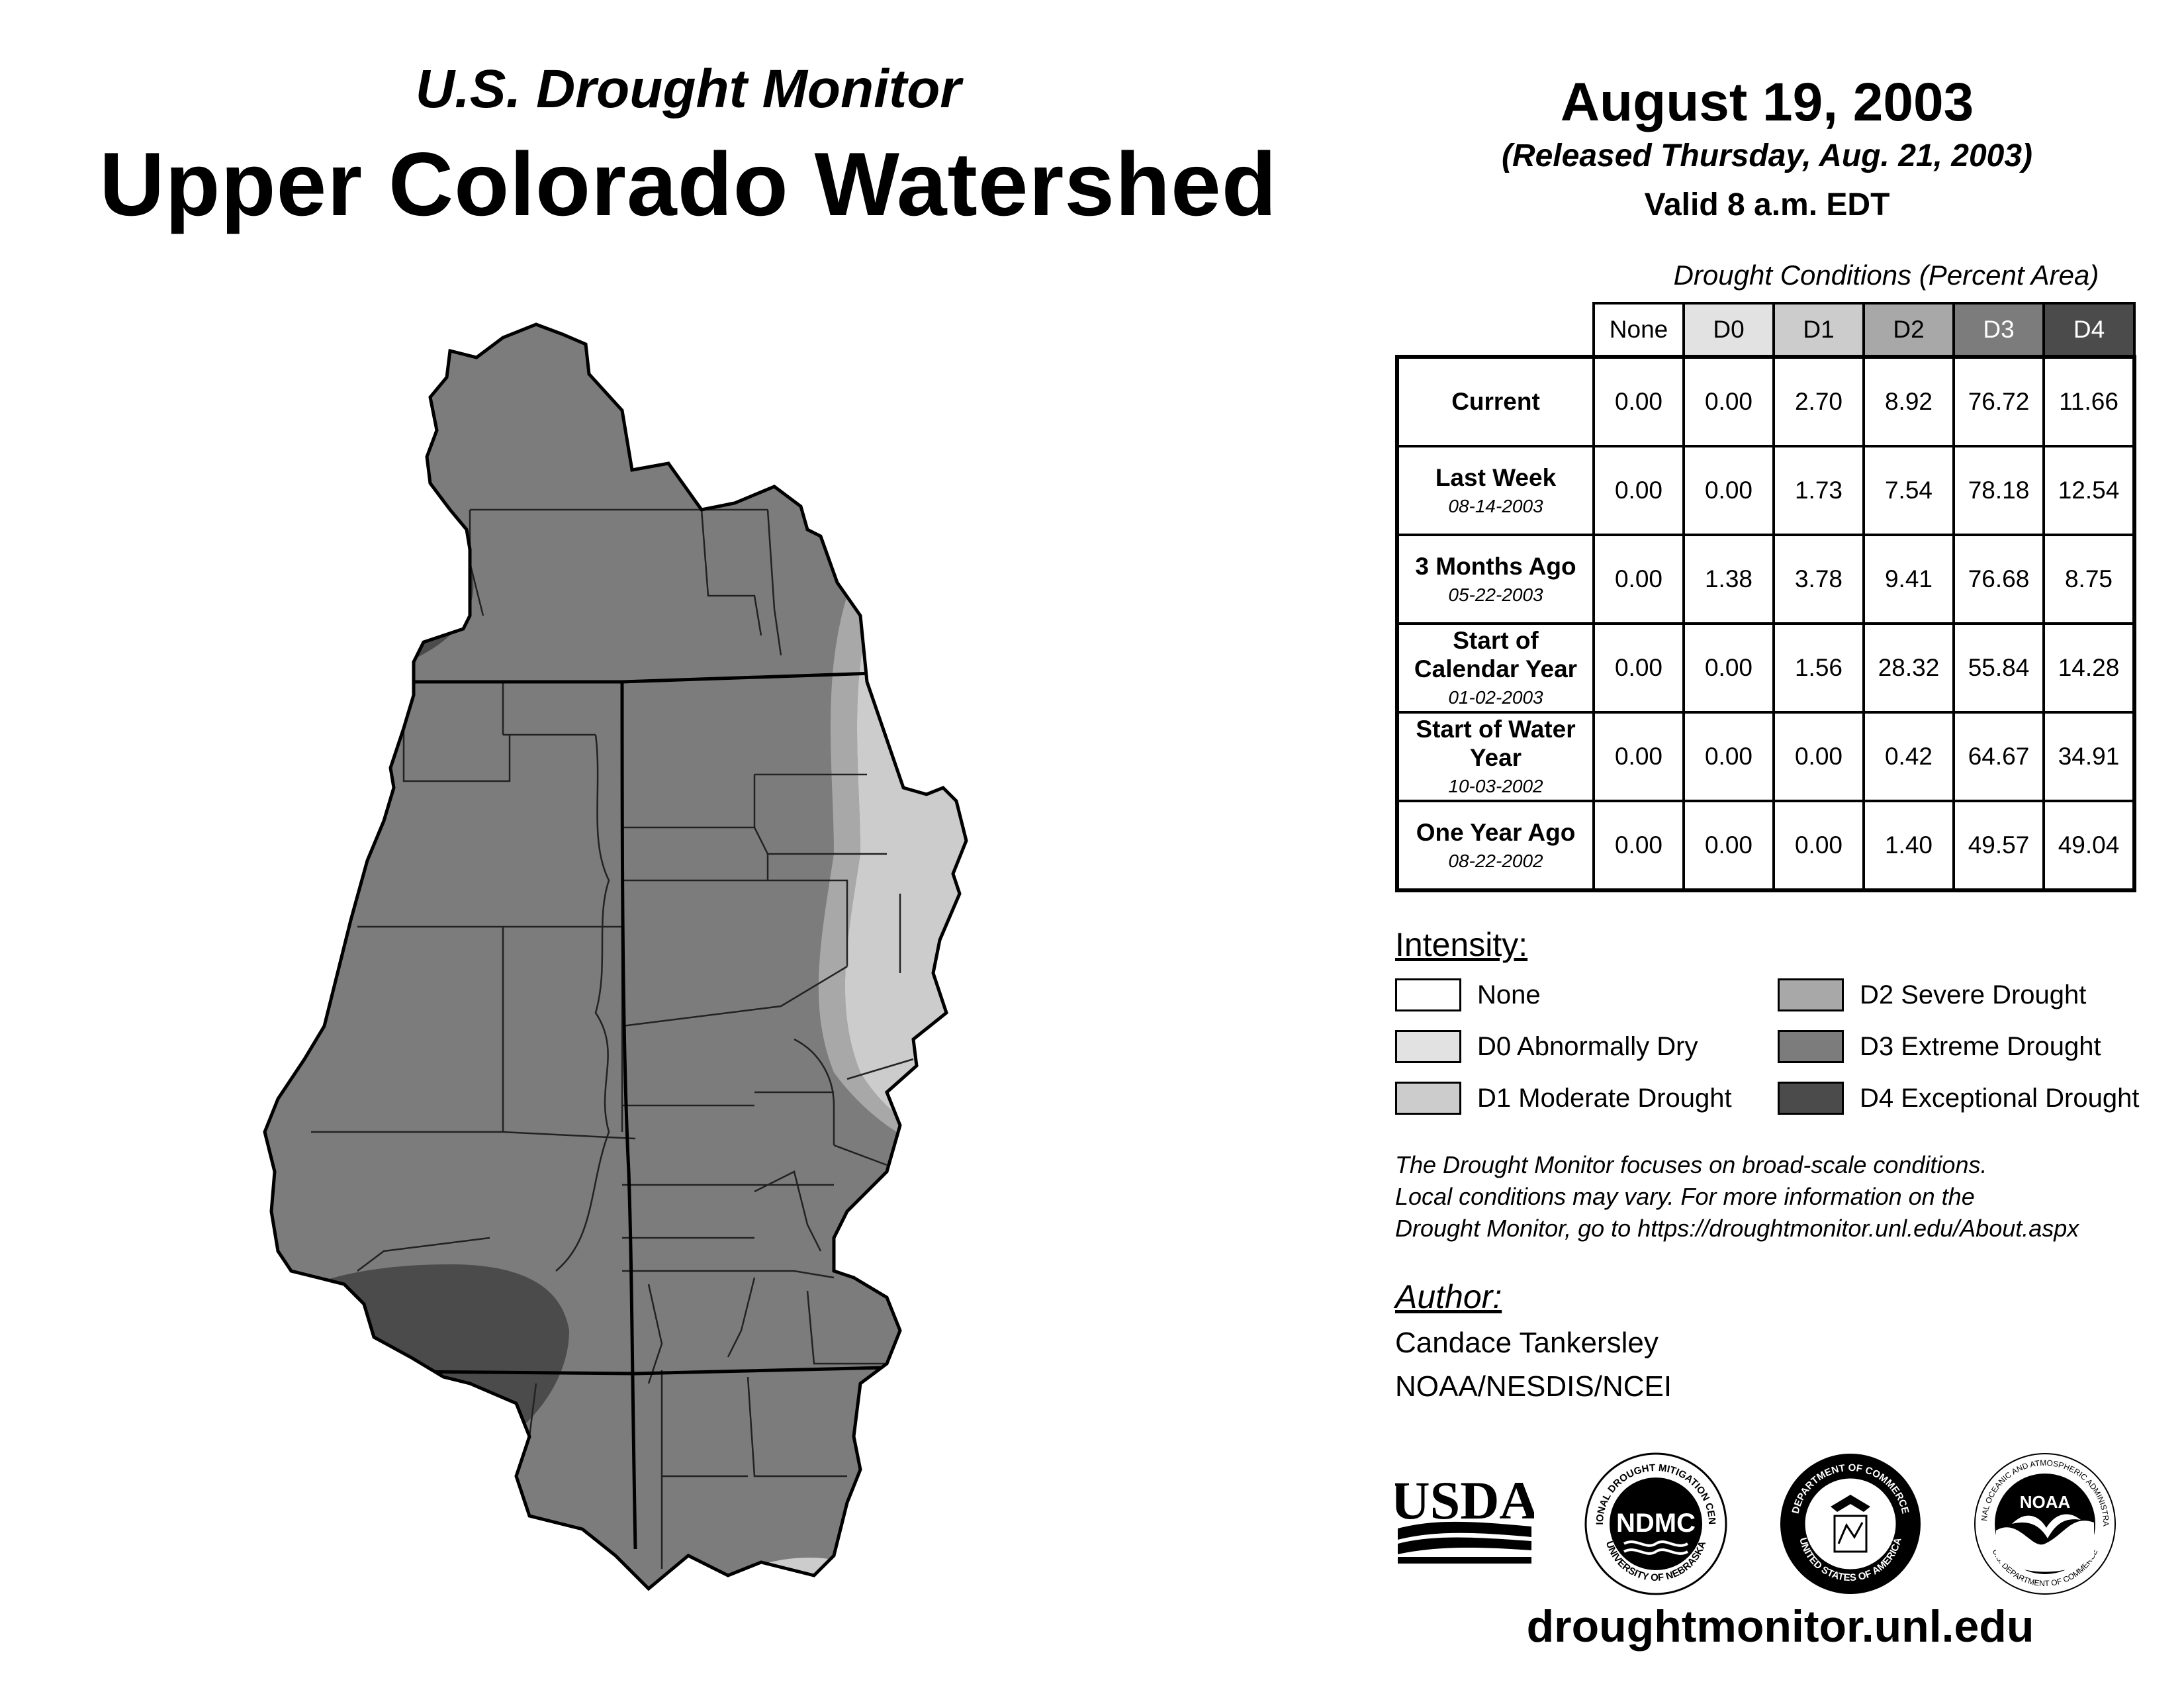  I want to click on noaa-logo-text: NOAA, so click(2045, 1502).